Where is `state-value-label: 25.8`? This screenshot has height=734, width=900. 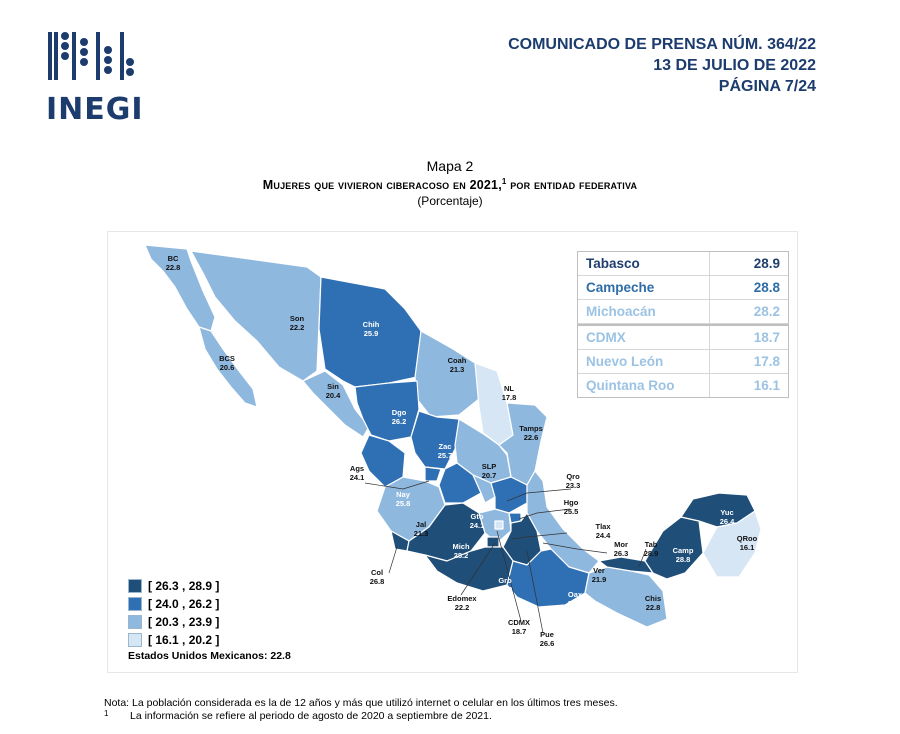 state-value-label: 25.8 is located at coordinates (403, 503).